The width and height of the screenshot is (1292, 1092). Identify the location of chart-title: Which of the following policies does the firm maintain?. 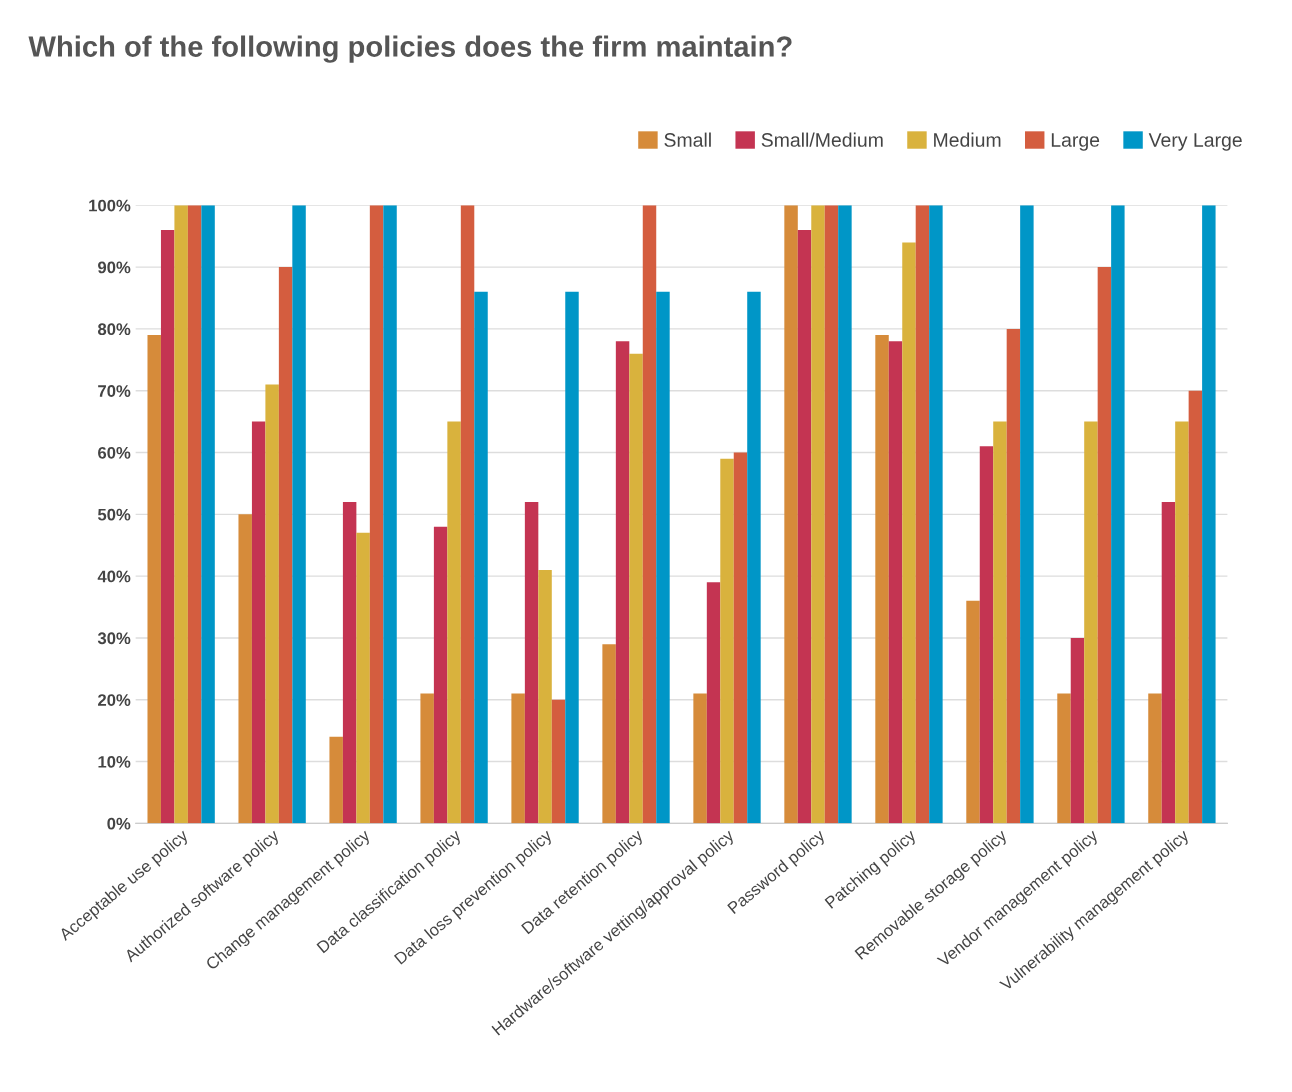
(410, 49).